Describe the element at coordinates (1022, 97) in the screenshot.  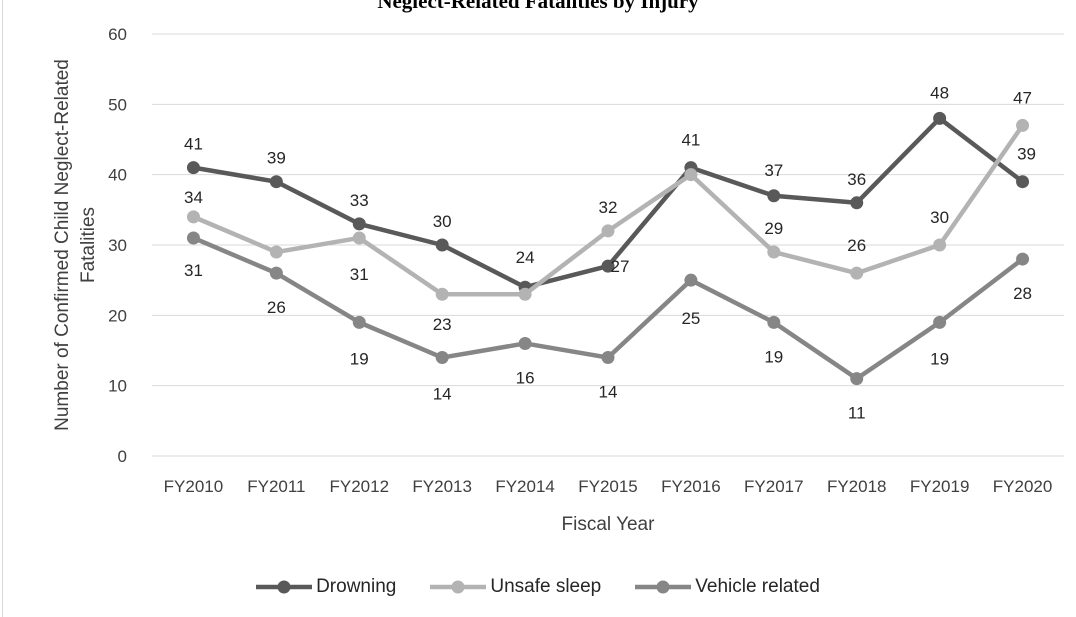
I see `data-label: 47` at that location.